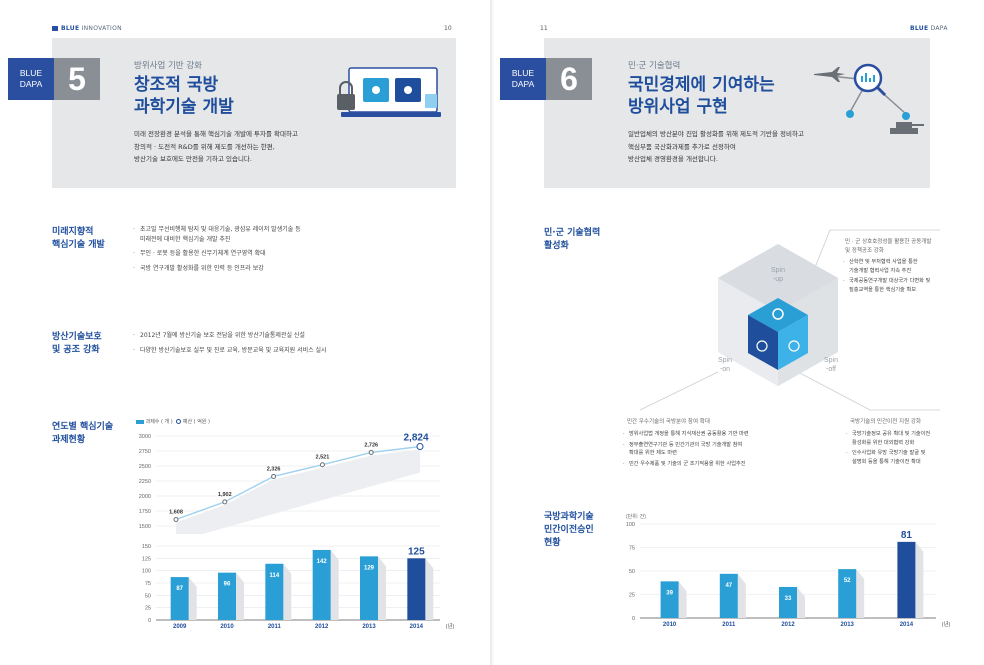 The height and width of the screenshot is (665, 984). I want to click on inner-right-face, so click(793, 342).